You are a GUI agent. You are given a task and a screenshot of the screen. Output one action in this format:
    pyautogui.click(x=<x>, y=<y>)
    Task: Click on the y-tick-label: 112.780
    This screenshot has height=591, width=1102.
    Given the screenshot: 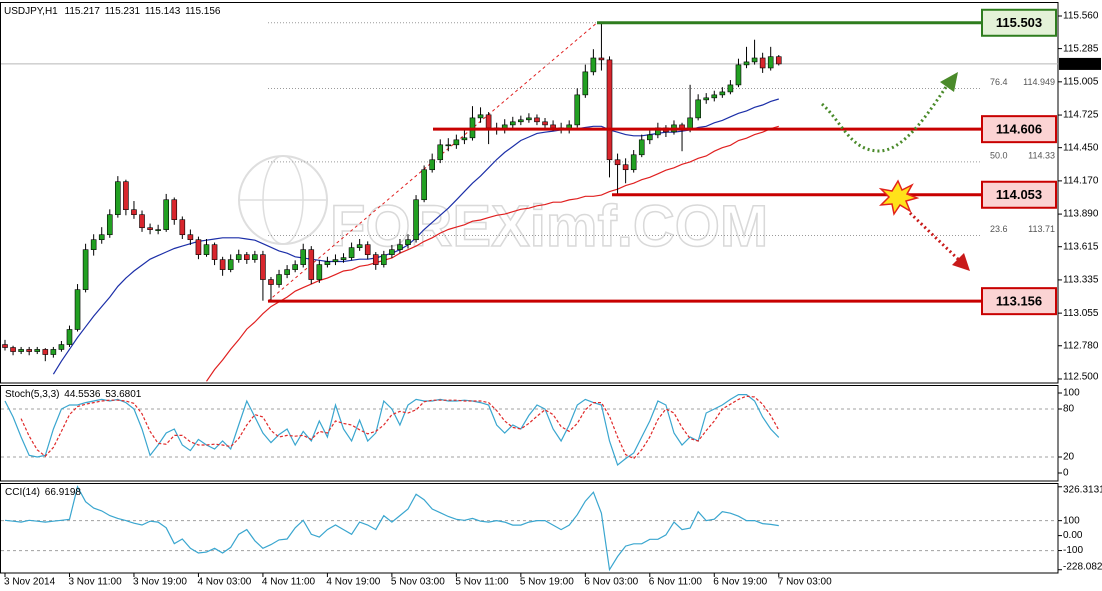 What is the action you would take?
    pyautogui.click(x=1081, y=345)
    